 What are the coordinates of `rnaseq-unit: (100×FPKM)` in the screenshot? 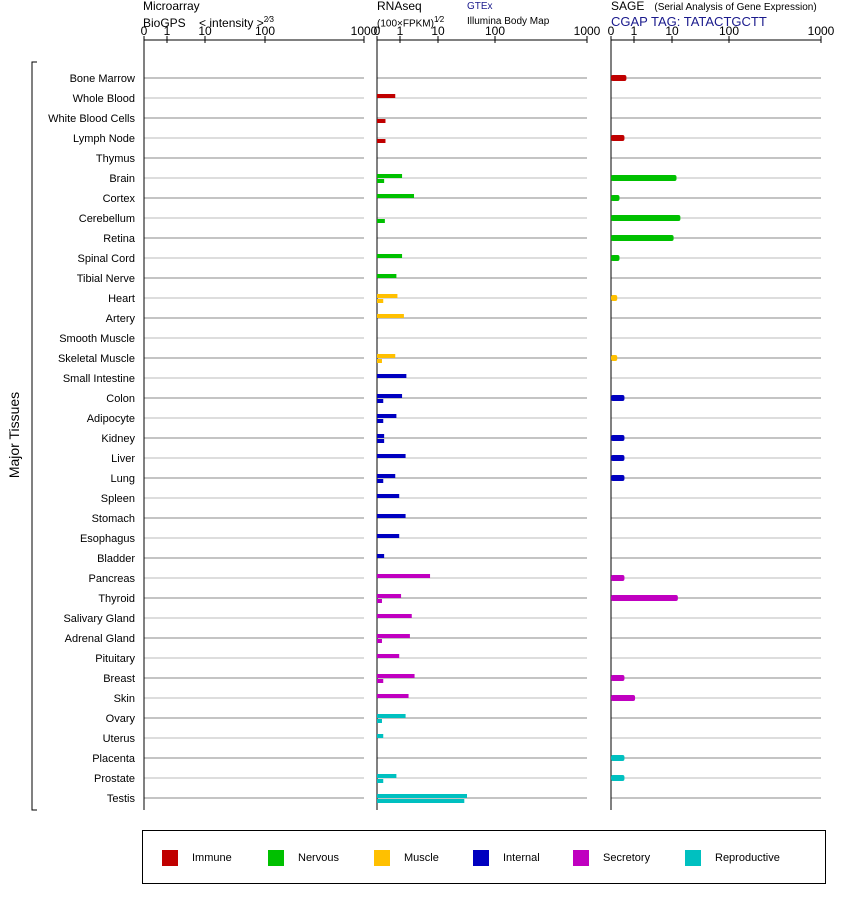 It's located at (405, 24).